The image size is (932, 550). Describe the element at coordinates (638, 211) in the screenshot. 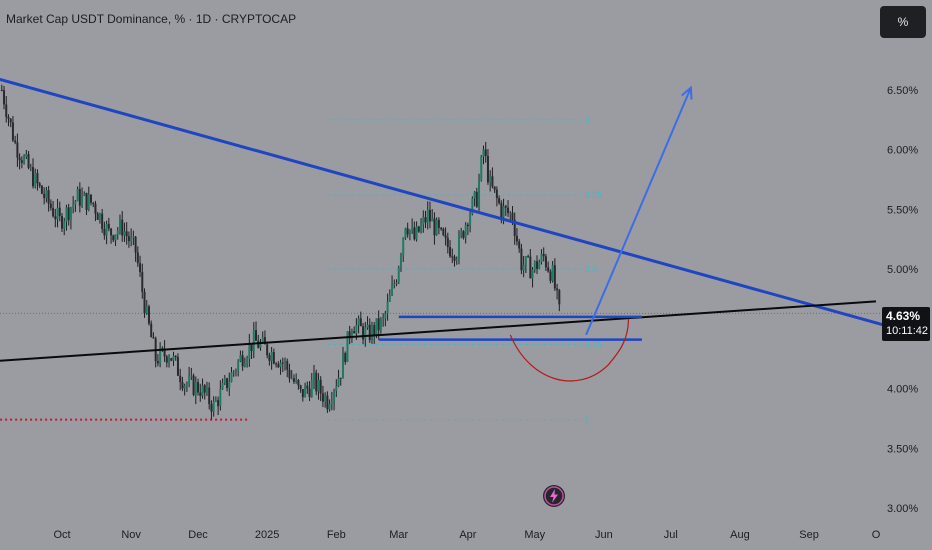

I see `projection-arrow-line` at that location.